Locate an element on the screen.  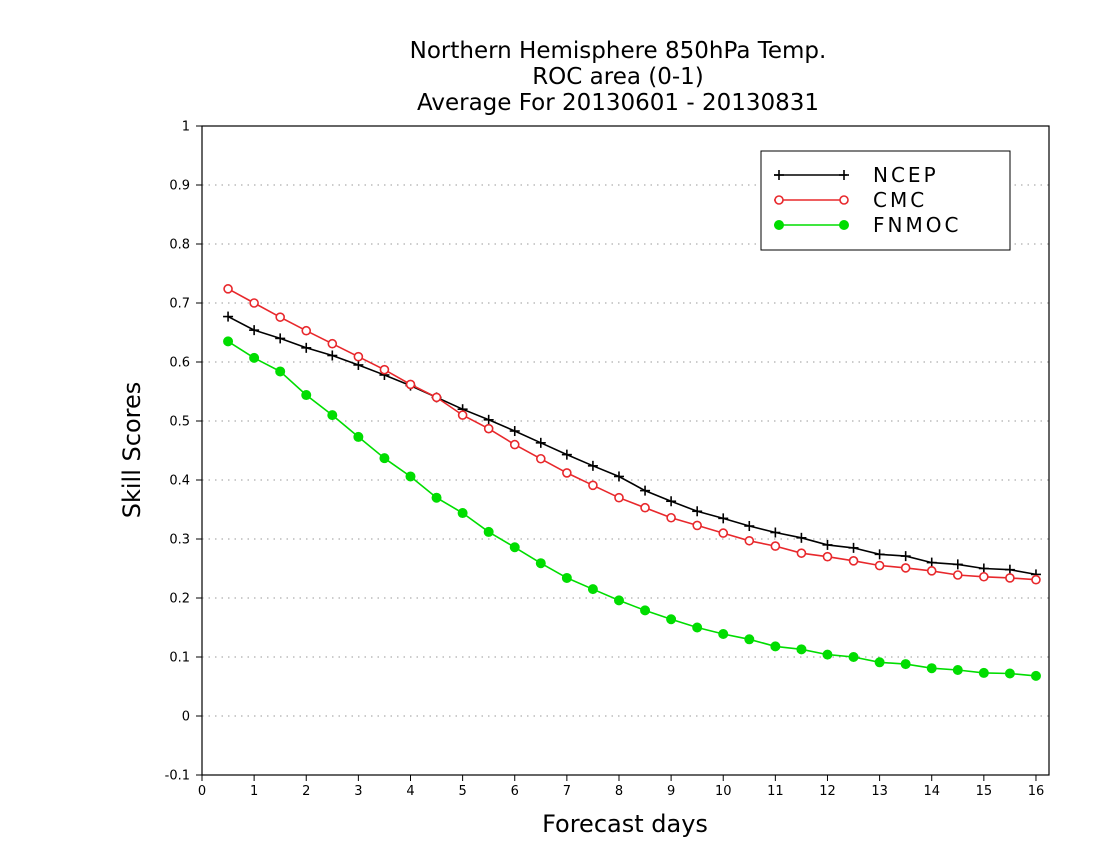
y-tick-label: 1 is located at coordinates (186, 127).